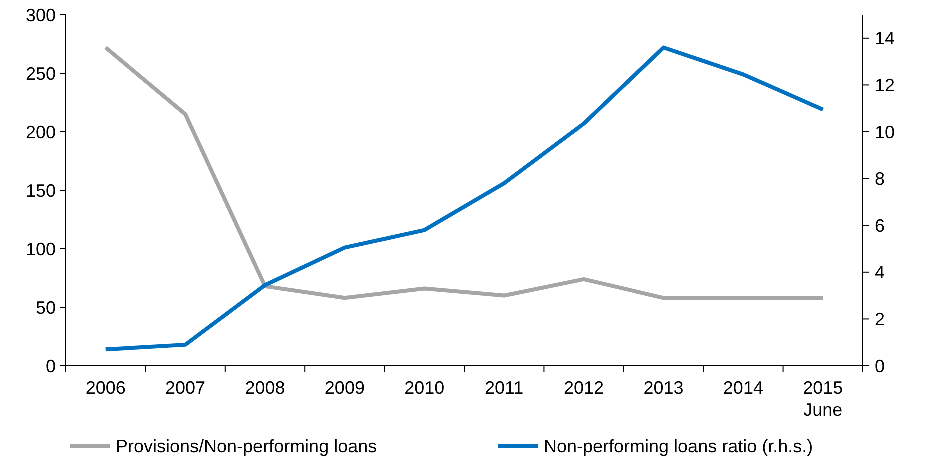  What do you see at coordinates (880, 179) in the screenshot?
I see `y2-tick-label: 8` at bounding box center [880, 179].